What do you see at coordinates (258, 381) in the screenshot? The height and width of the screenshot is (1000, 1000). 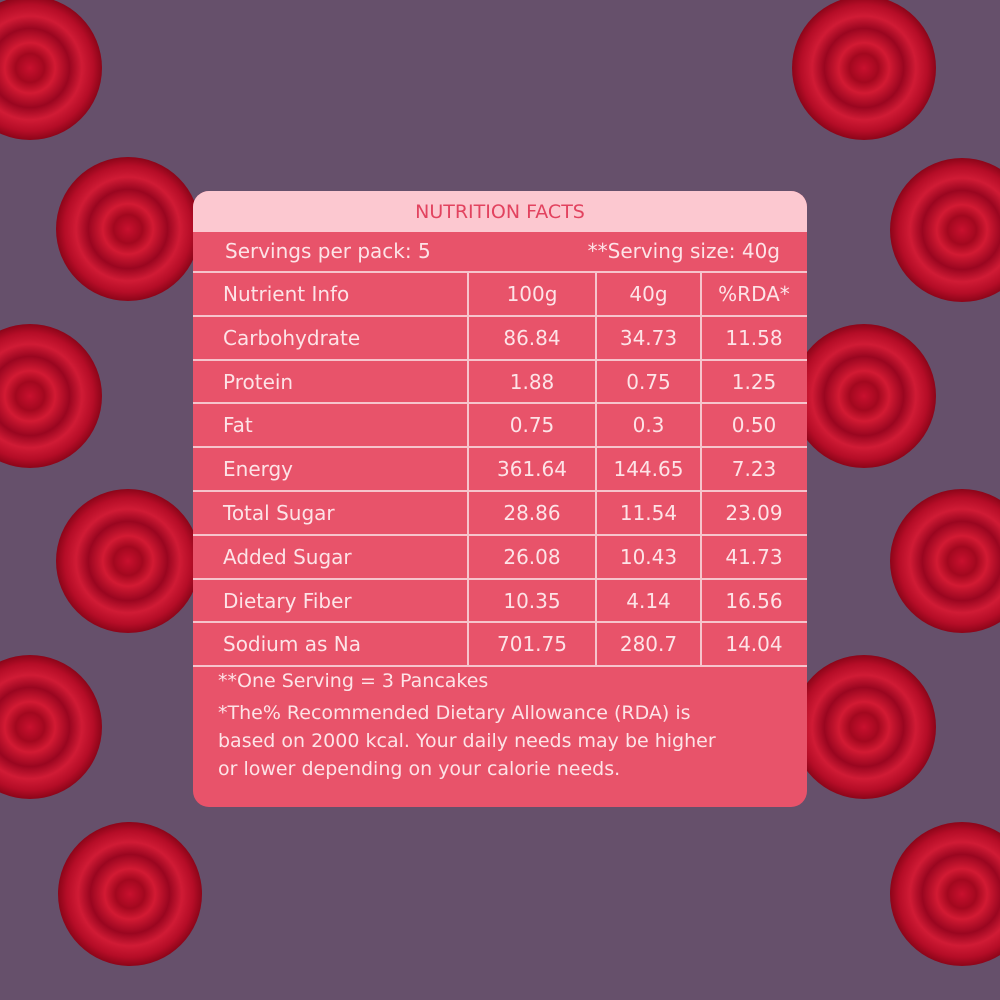 I see `nutrient-name: Protein` at bounding box center [258, 381].